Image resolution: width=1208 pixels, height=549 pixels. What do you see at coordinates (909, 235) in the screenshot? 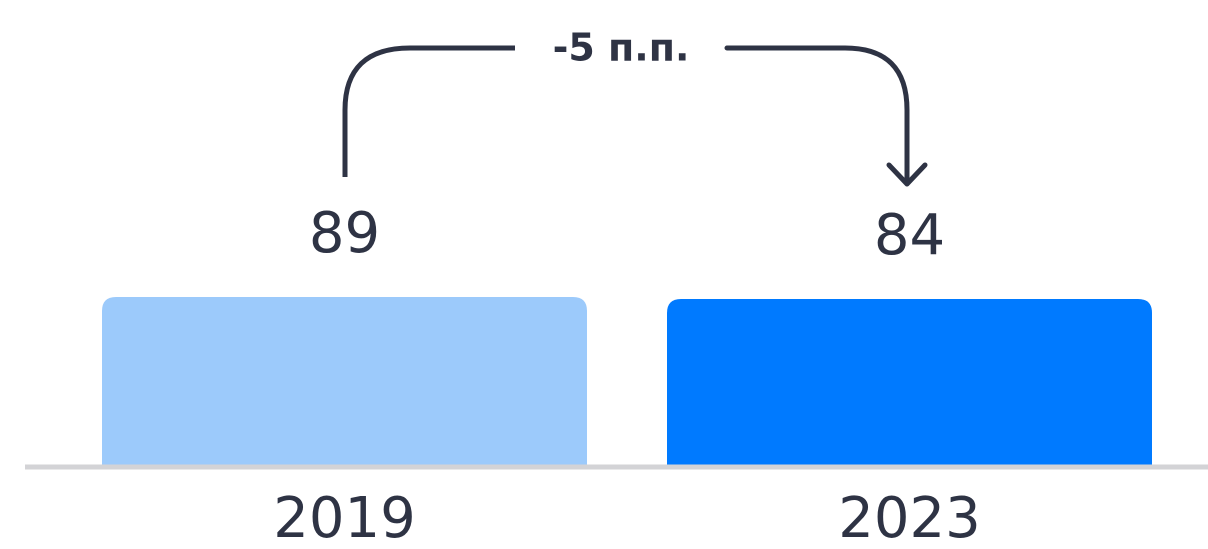
I see `value-label: 84` at bounding box center [909, 235].